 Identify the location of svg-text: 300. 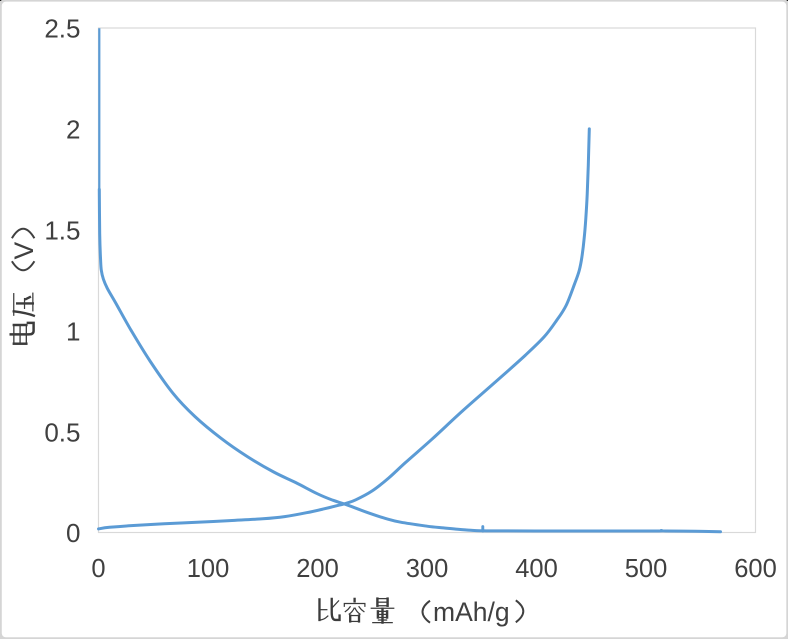
(427, 569).